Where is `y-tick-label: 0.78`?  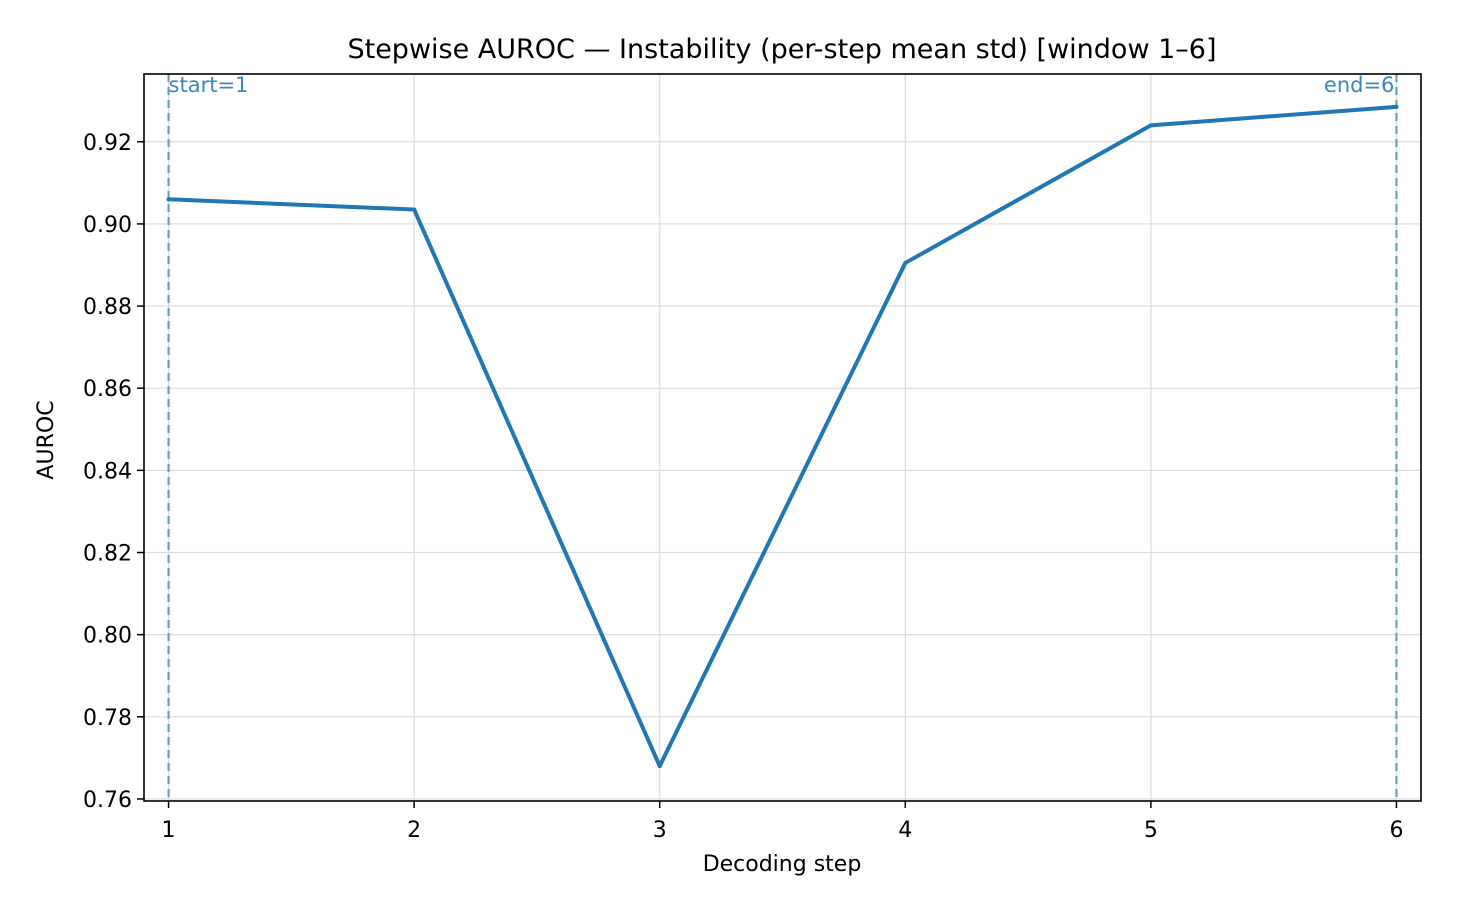
y-tick-label: 0.78 is located at coordinates (107, 718).